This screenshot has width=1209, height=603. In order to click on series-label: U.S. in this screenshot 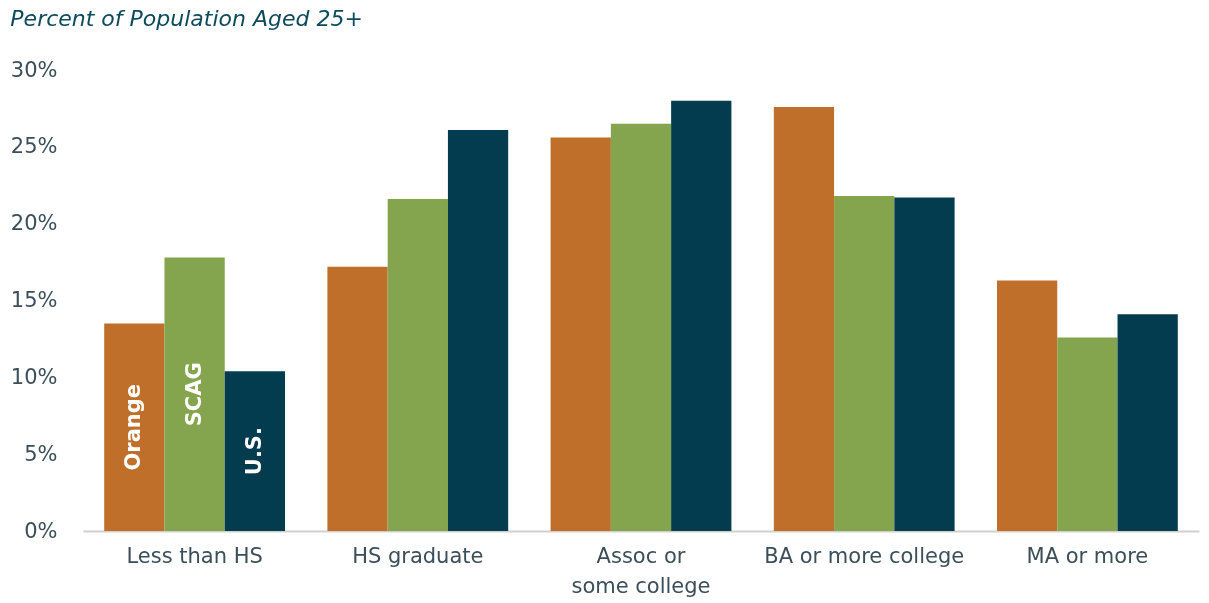, I will do `click(253, 451)`.